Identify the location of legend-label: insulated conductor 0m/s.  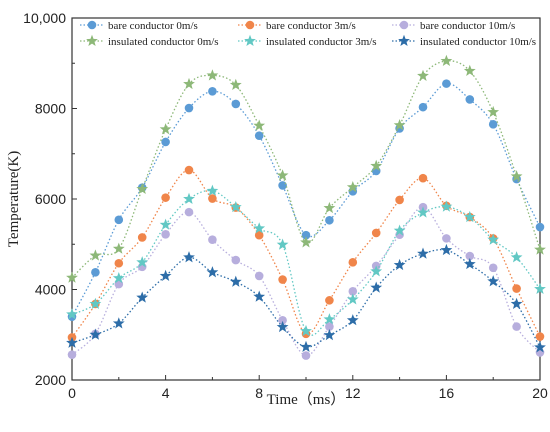
(163, 42).